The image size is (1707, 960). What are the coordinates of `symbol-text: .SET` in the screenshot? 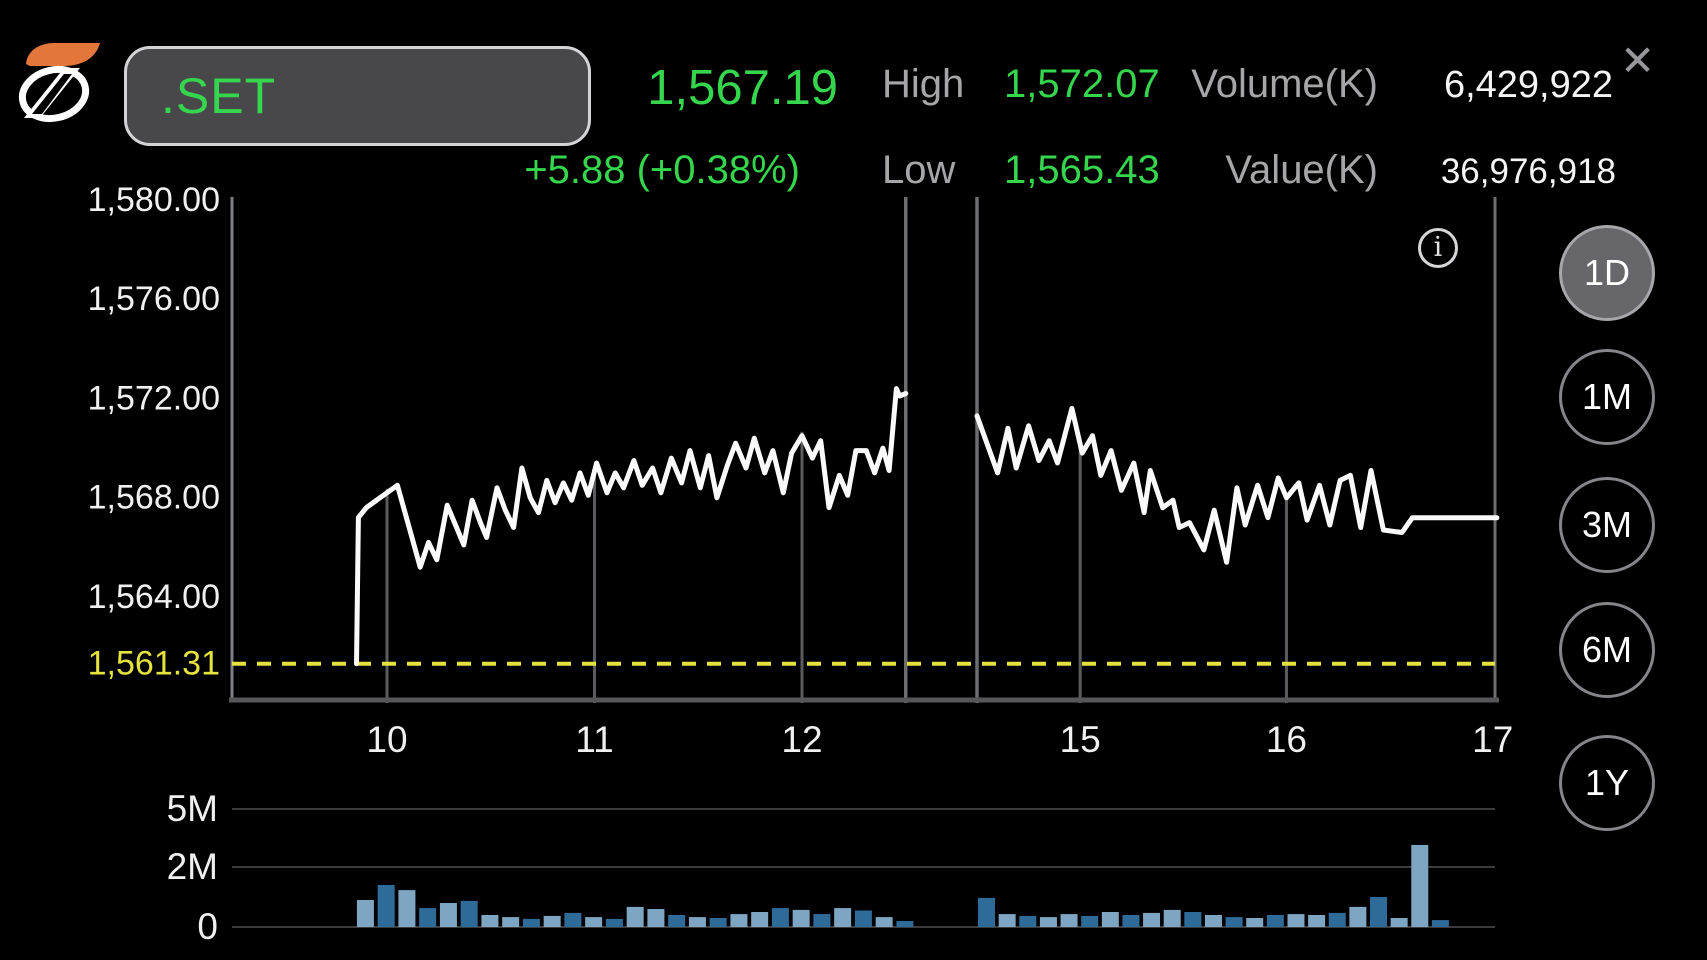 It's located at (219, 96).